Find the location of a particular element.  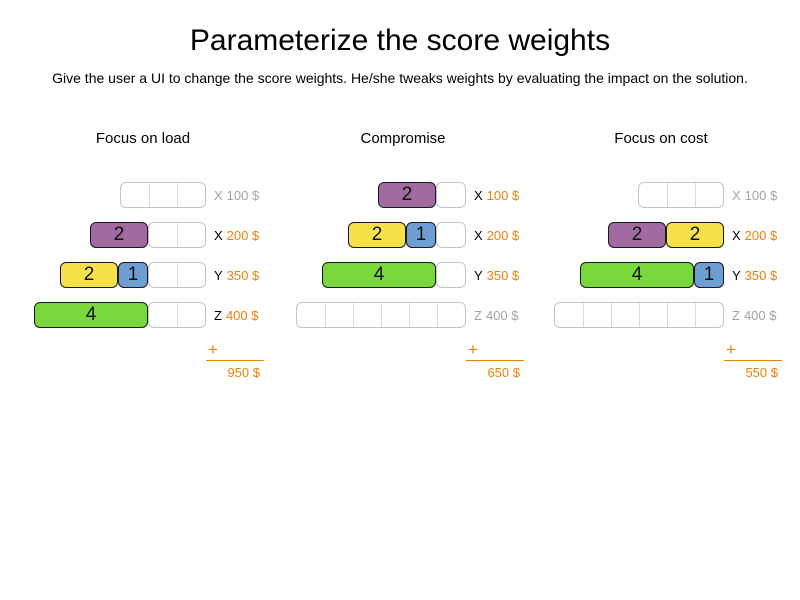

machine-track: 4 is located at coordinates (120, 315).